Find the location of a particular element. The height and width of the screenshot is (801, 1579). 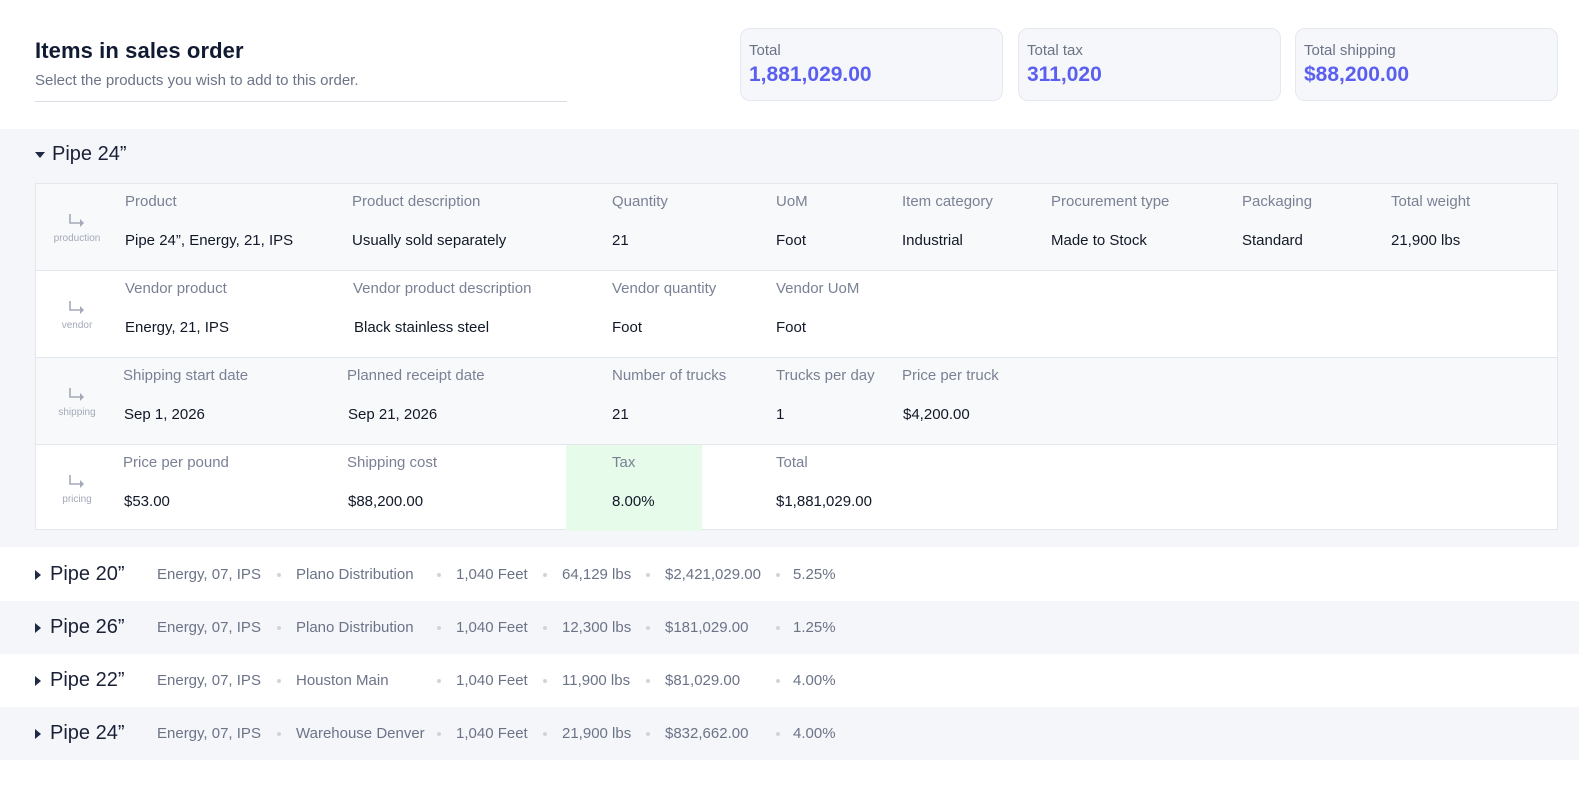

vendor-quantity-label: Vendor quantity is located at coordinates (664, 288).